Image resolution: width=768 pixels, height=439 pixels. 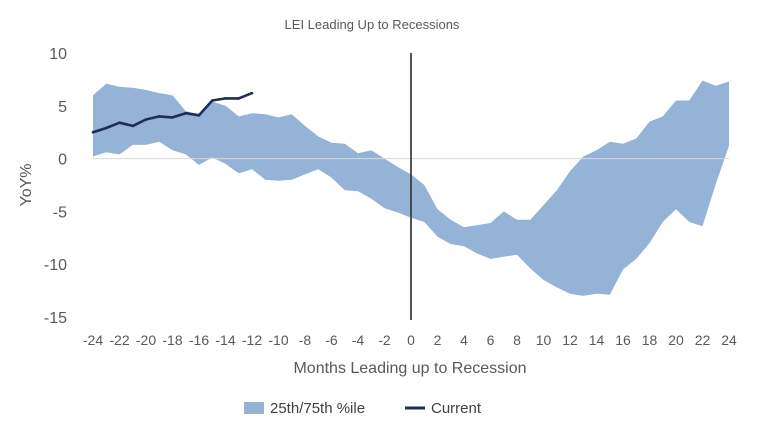 What do you see at coordinates (60, 212) in the screenshot?
I see `y-tick-label: -5` at bounding box center [60, 212].